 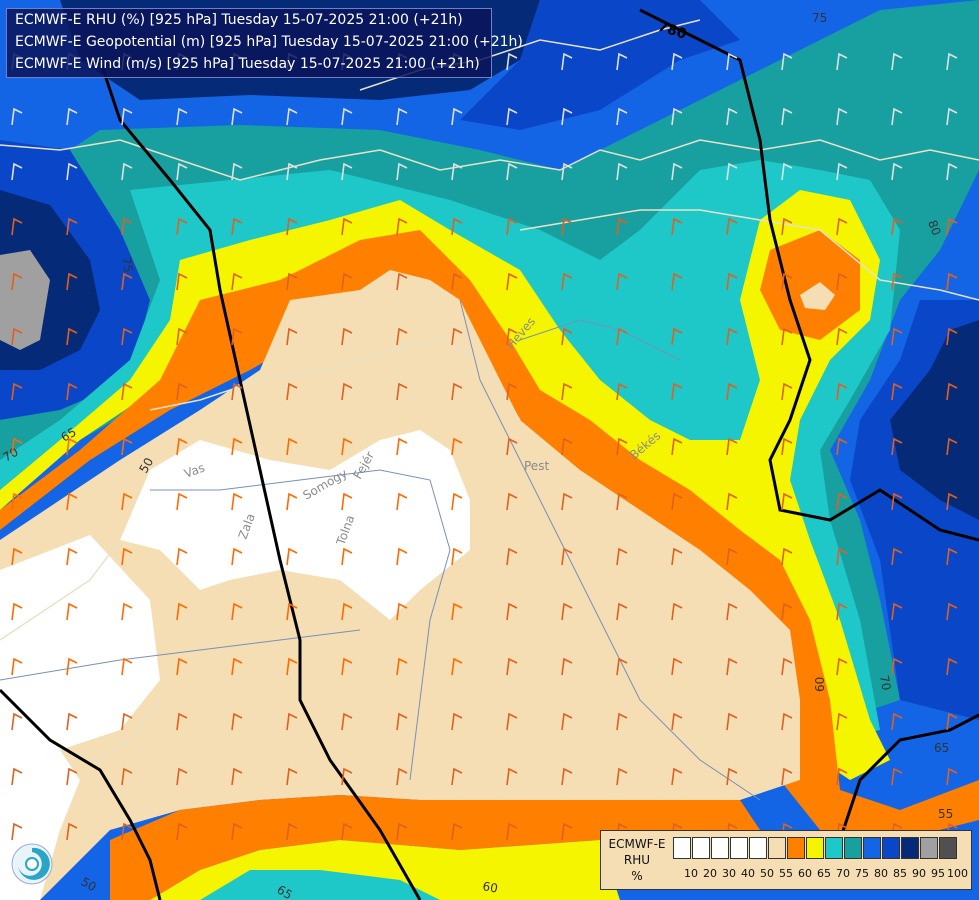 What do you see at coordinates (817, 296) in the screenshot?
I see `rhu-band-55-east-spot` at bounding box center [817, 296].